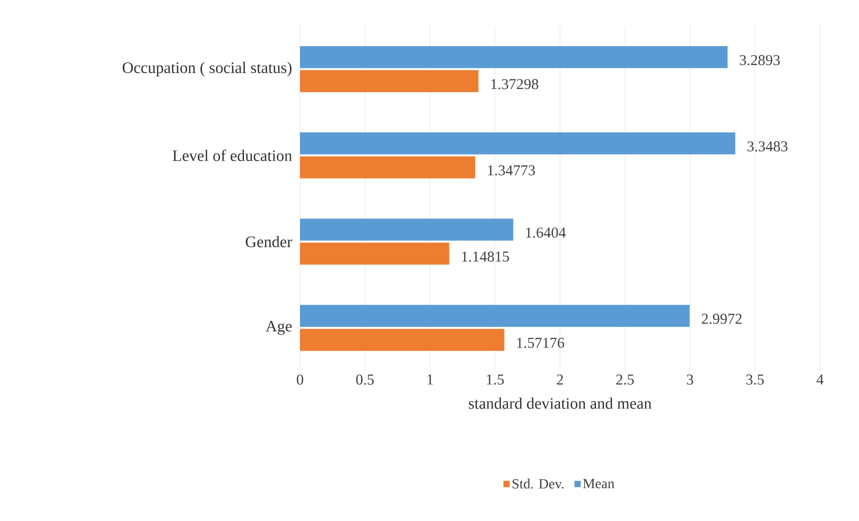 The image size is (859, 521). What do you see at coordinates (232, 156) in the screenshot?
I see `y-tick-label: Level of education` at bounding box center [232, 156].